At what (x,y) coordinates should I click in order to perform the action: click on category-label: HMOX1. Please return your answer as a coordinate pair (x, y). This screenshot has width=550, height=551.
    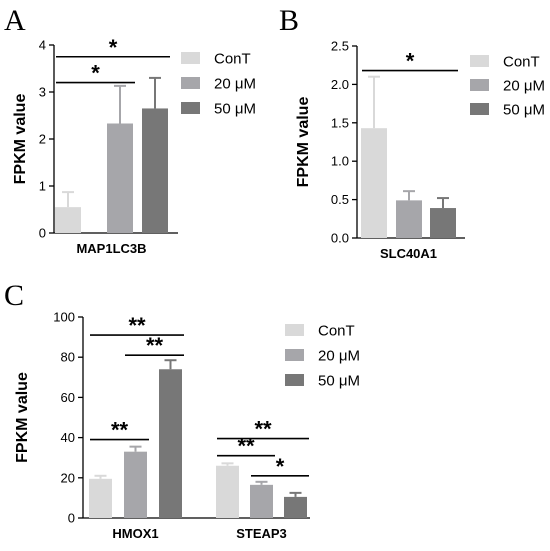
    Looking at the image, I should click on (135, 533).